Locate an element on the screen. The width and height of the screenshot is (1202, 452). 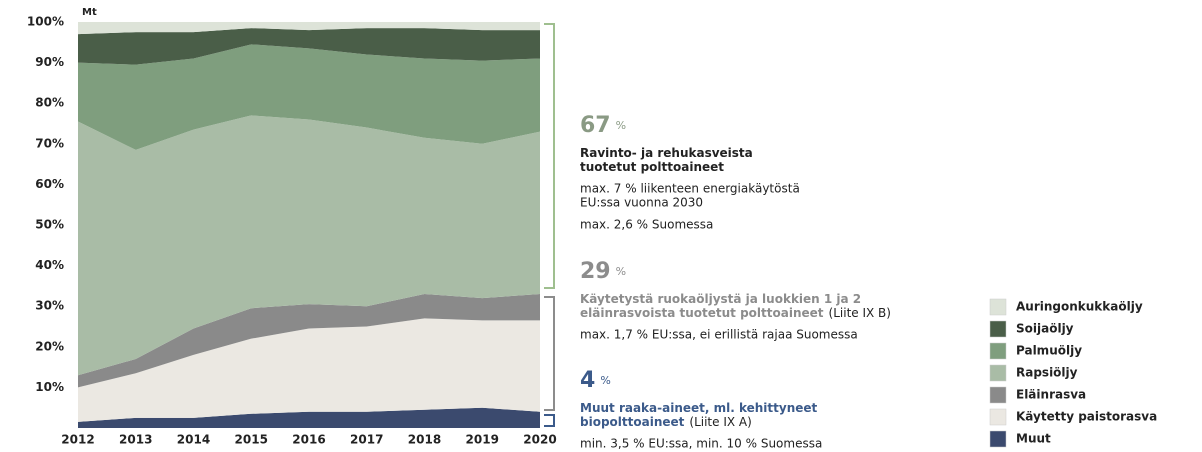
legend-label: Palmuöljy is located at coordinates (1049, 351).